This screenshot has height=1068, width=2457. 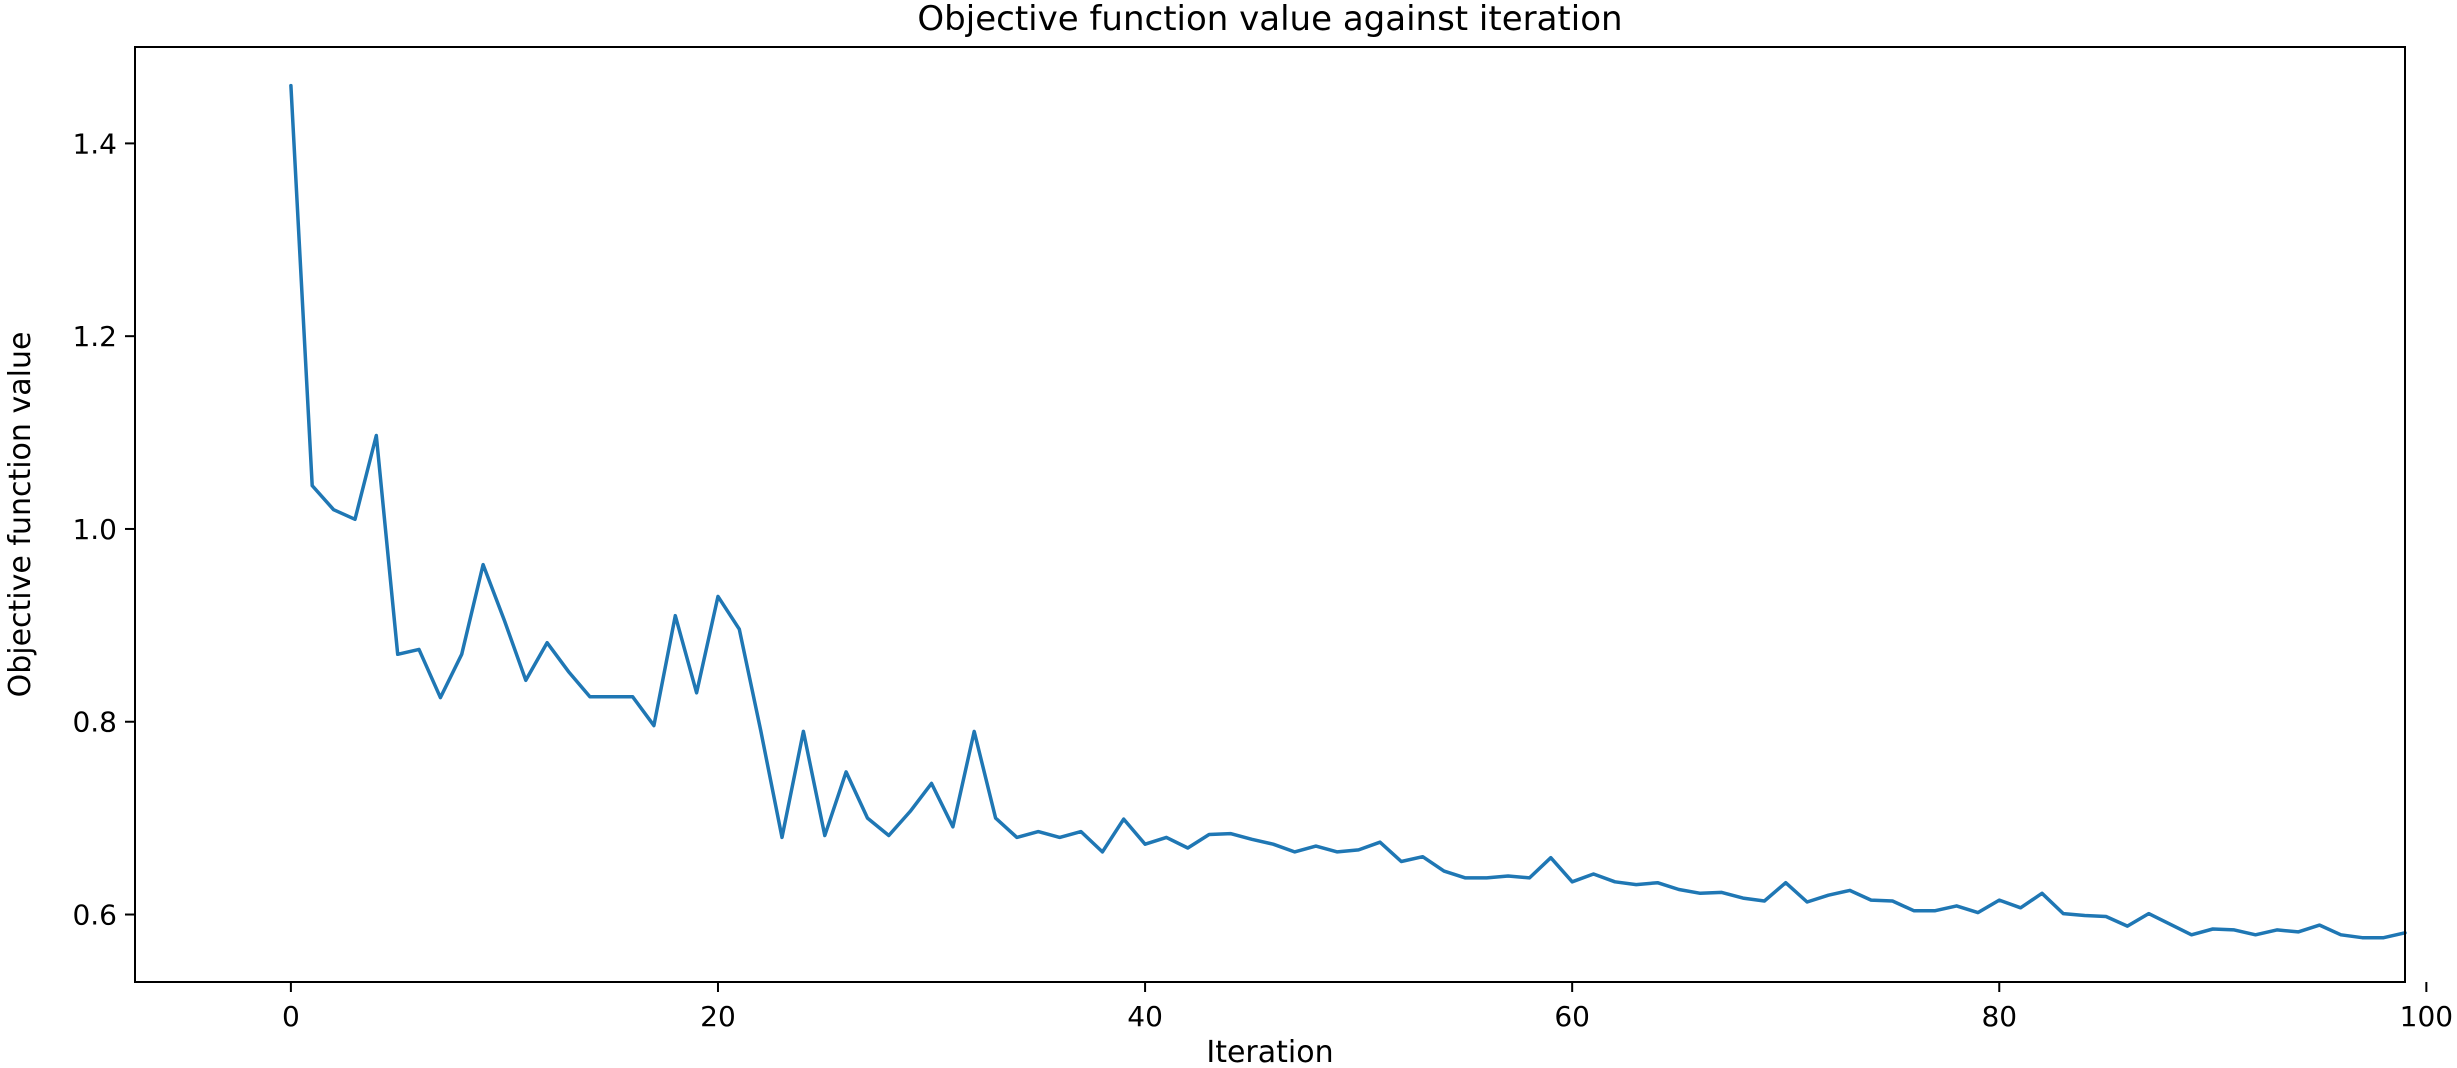 What do you see at coordinates (94, 336) in the screenshot?
I see `y-tick-label: 1.2` at bounding box center [94, 336].